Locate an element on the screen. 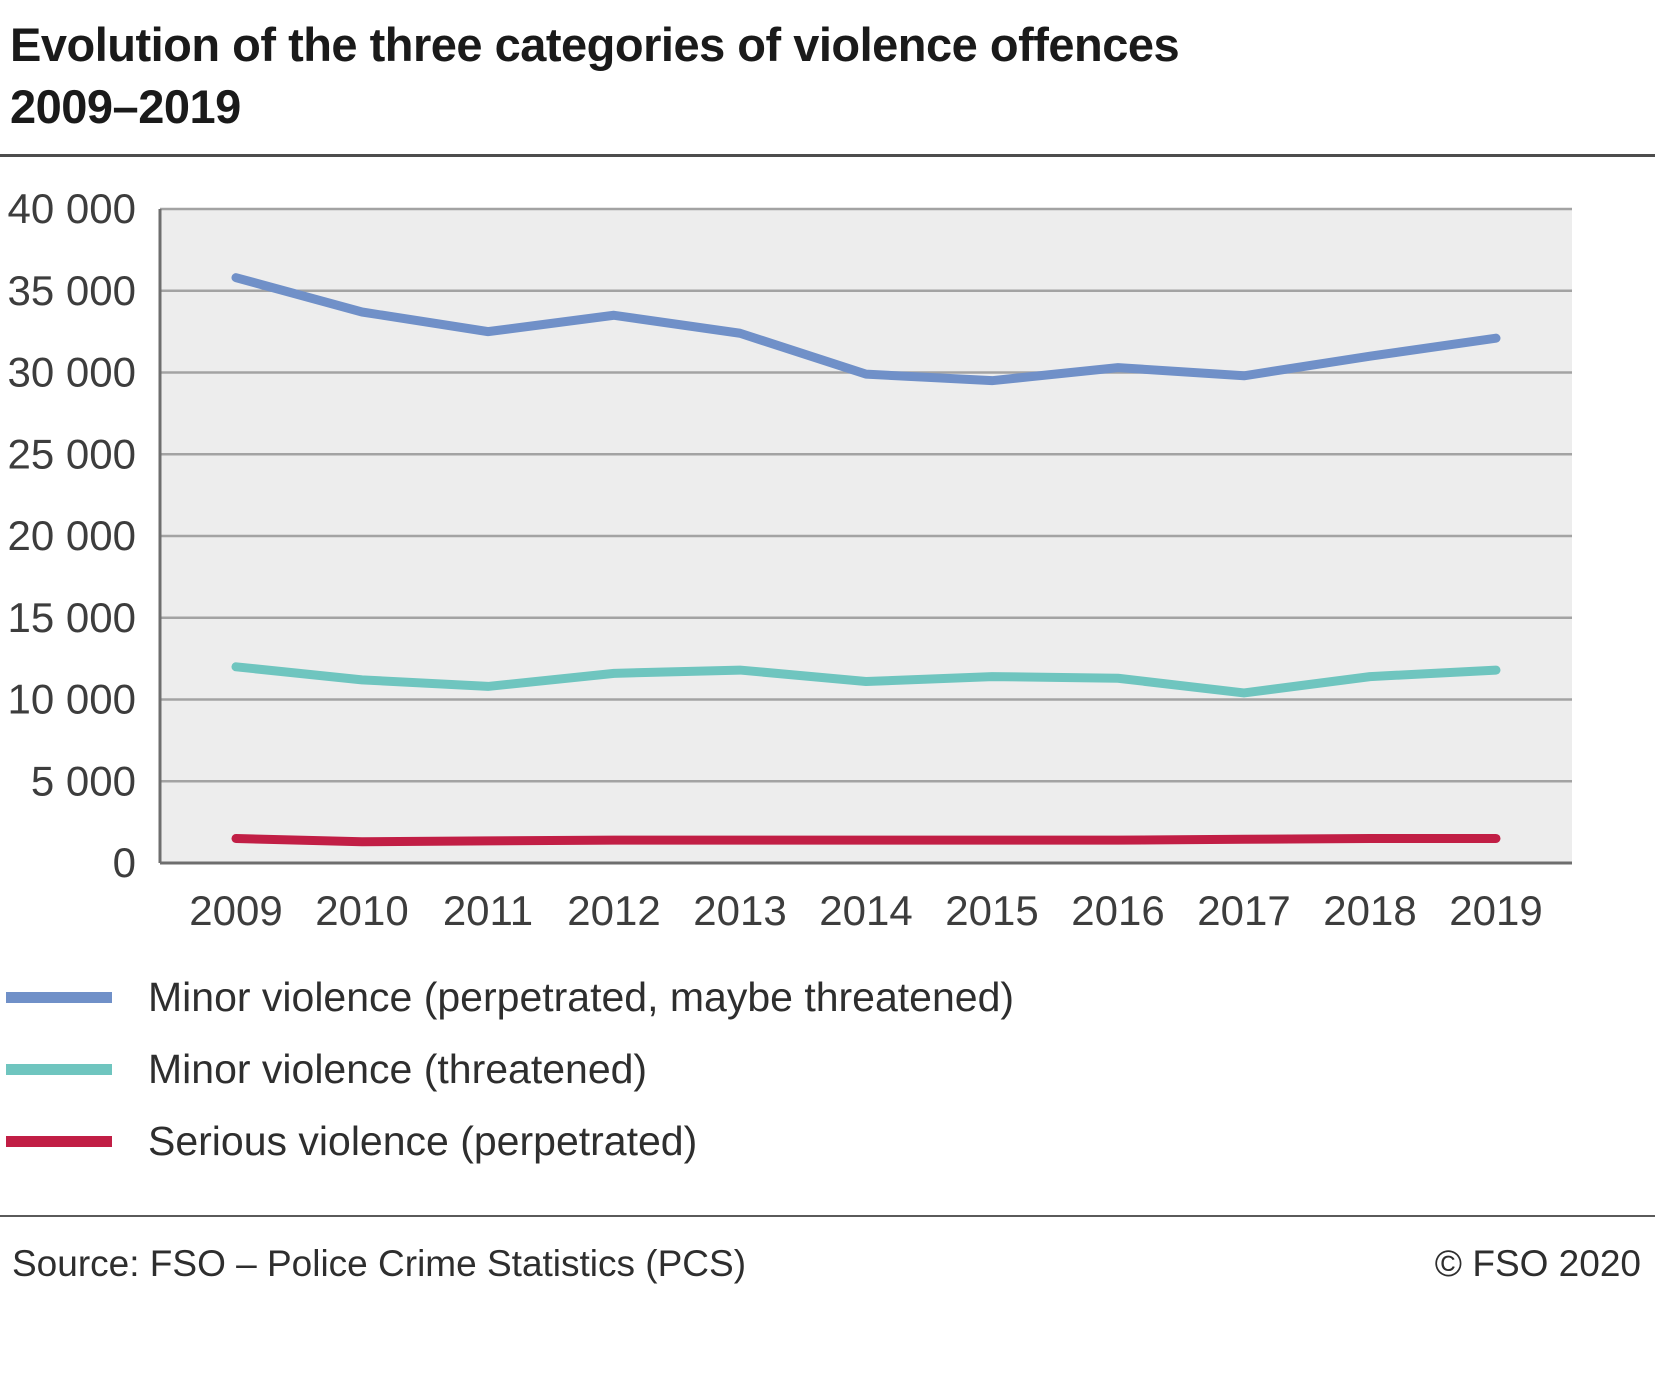 Image resolution: width=1655 pixels, height=1392 pixels. legend-label: Serious violence (perpetrated) is located at coordinates (423, 1140).